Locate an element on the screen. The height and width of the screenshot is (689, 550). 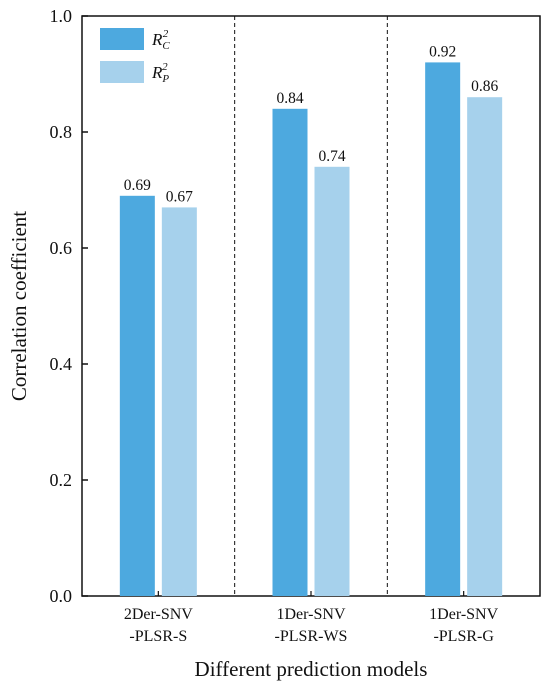
y-tick-label: 0.6 is located at coordinates (61, 248).